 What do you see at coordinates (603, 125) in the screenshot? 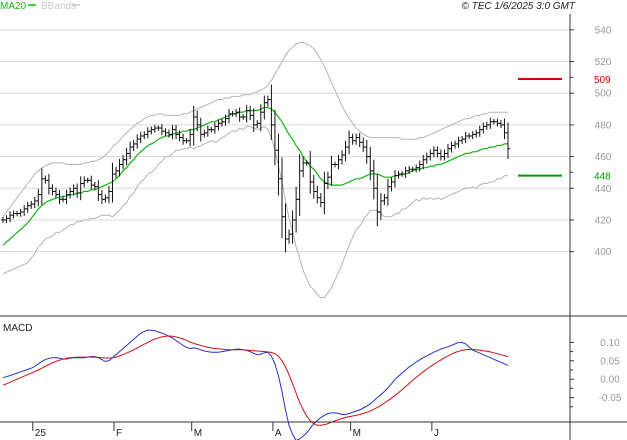
I see `y-tick-label: 480` at bounding box center [603, 125].